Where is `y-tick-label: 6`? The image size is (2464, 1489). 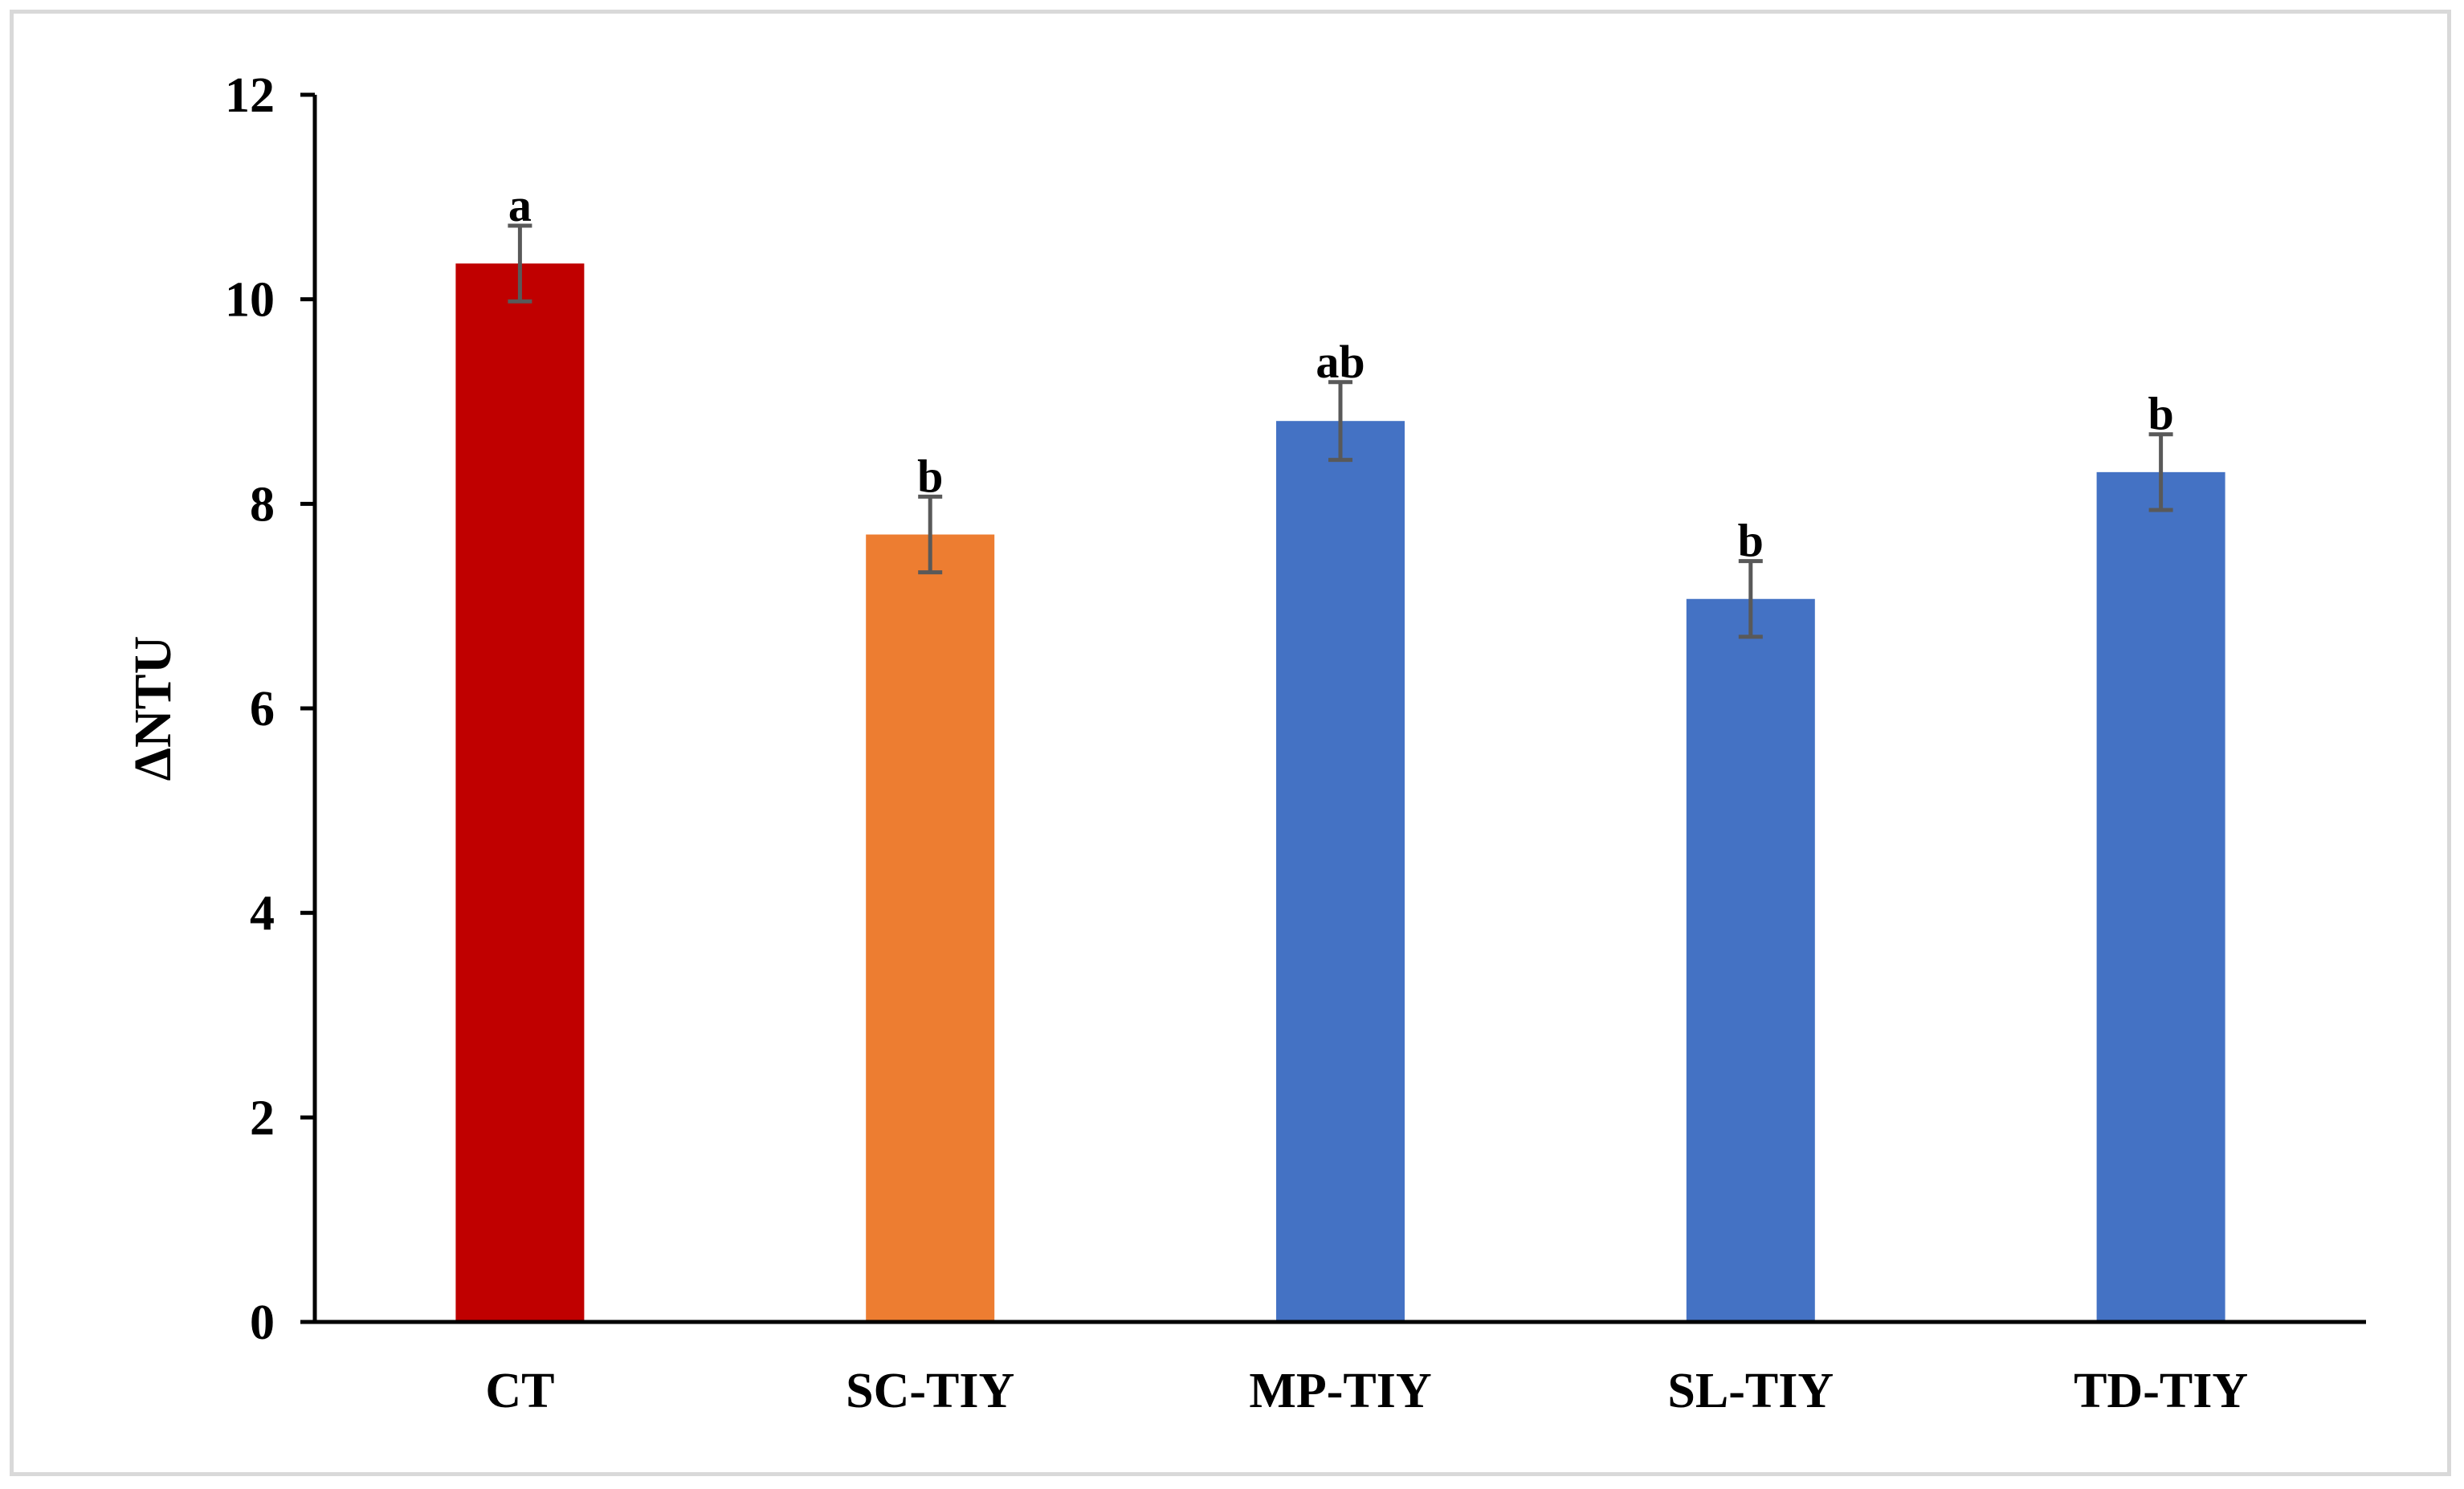 y-tick-label: 6 is located at coordinates (262, 709).